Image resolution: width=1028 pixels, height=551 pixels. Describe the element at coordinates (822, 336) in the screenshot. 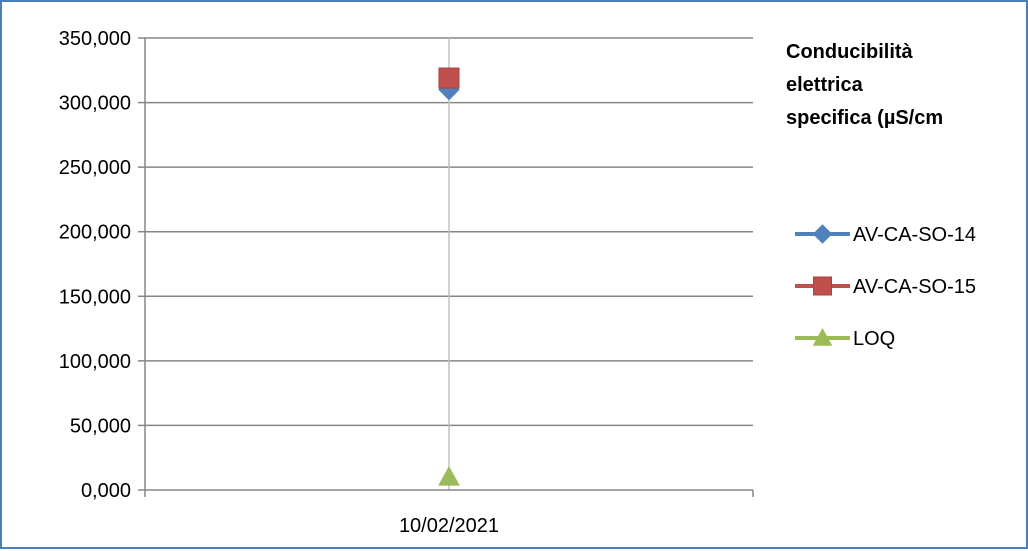

I see `legend-marker-loq` at that location.